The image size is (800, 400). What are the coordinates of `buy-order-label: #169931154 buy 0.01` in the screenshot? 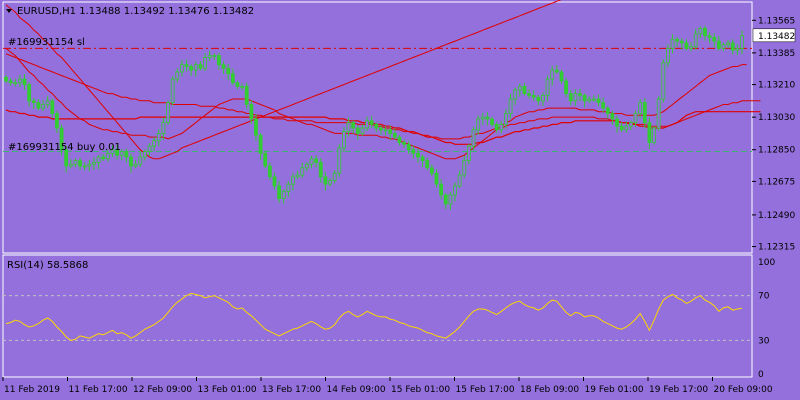 It's located at (64, 147).